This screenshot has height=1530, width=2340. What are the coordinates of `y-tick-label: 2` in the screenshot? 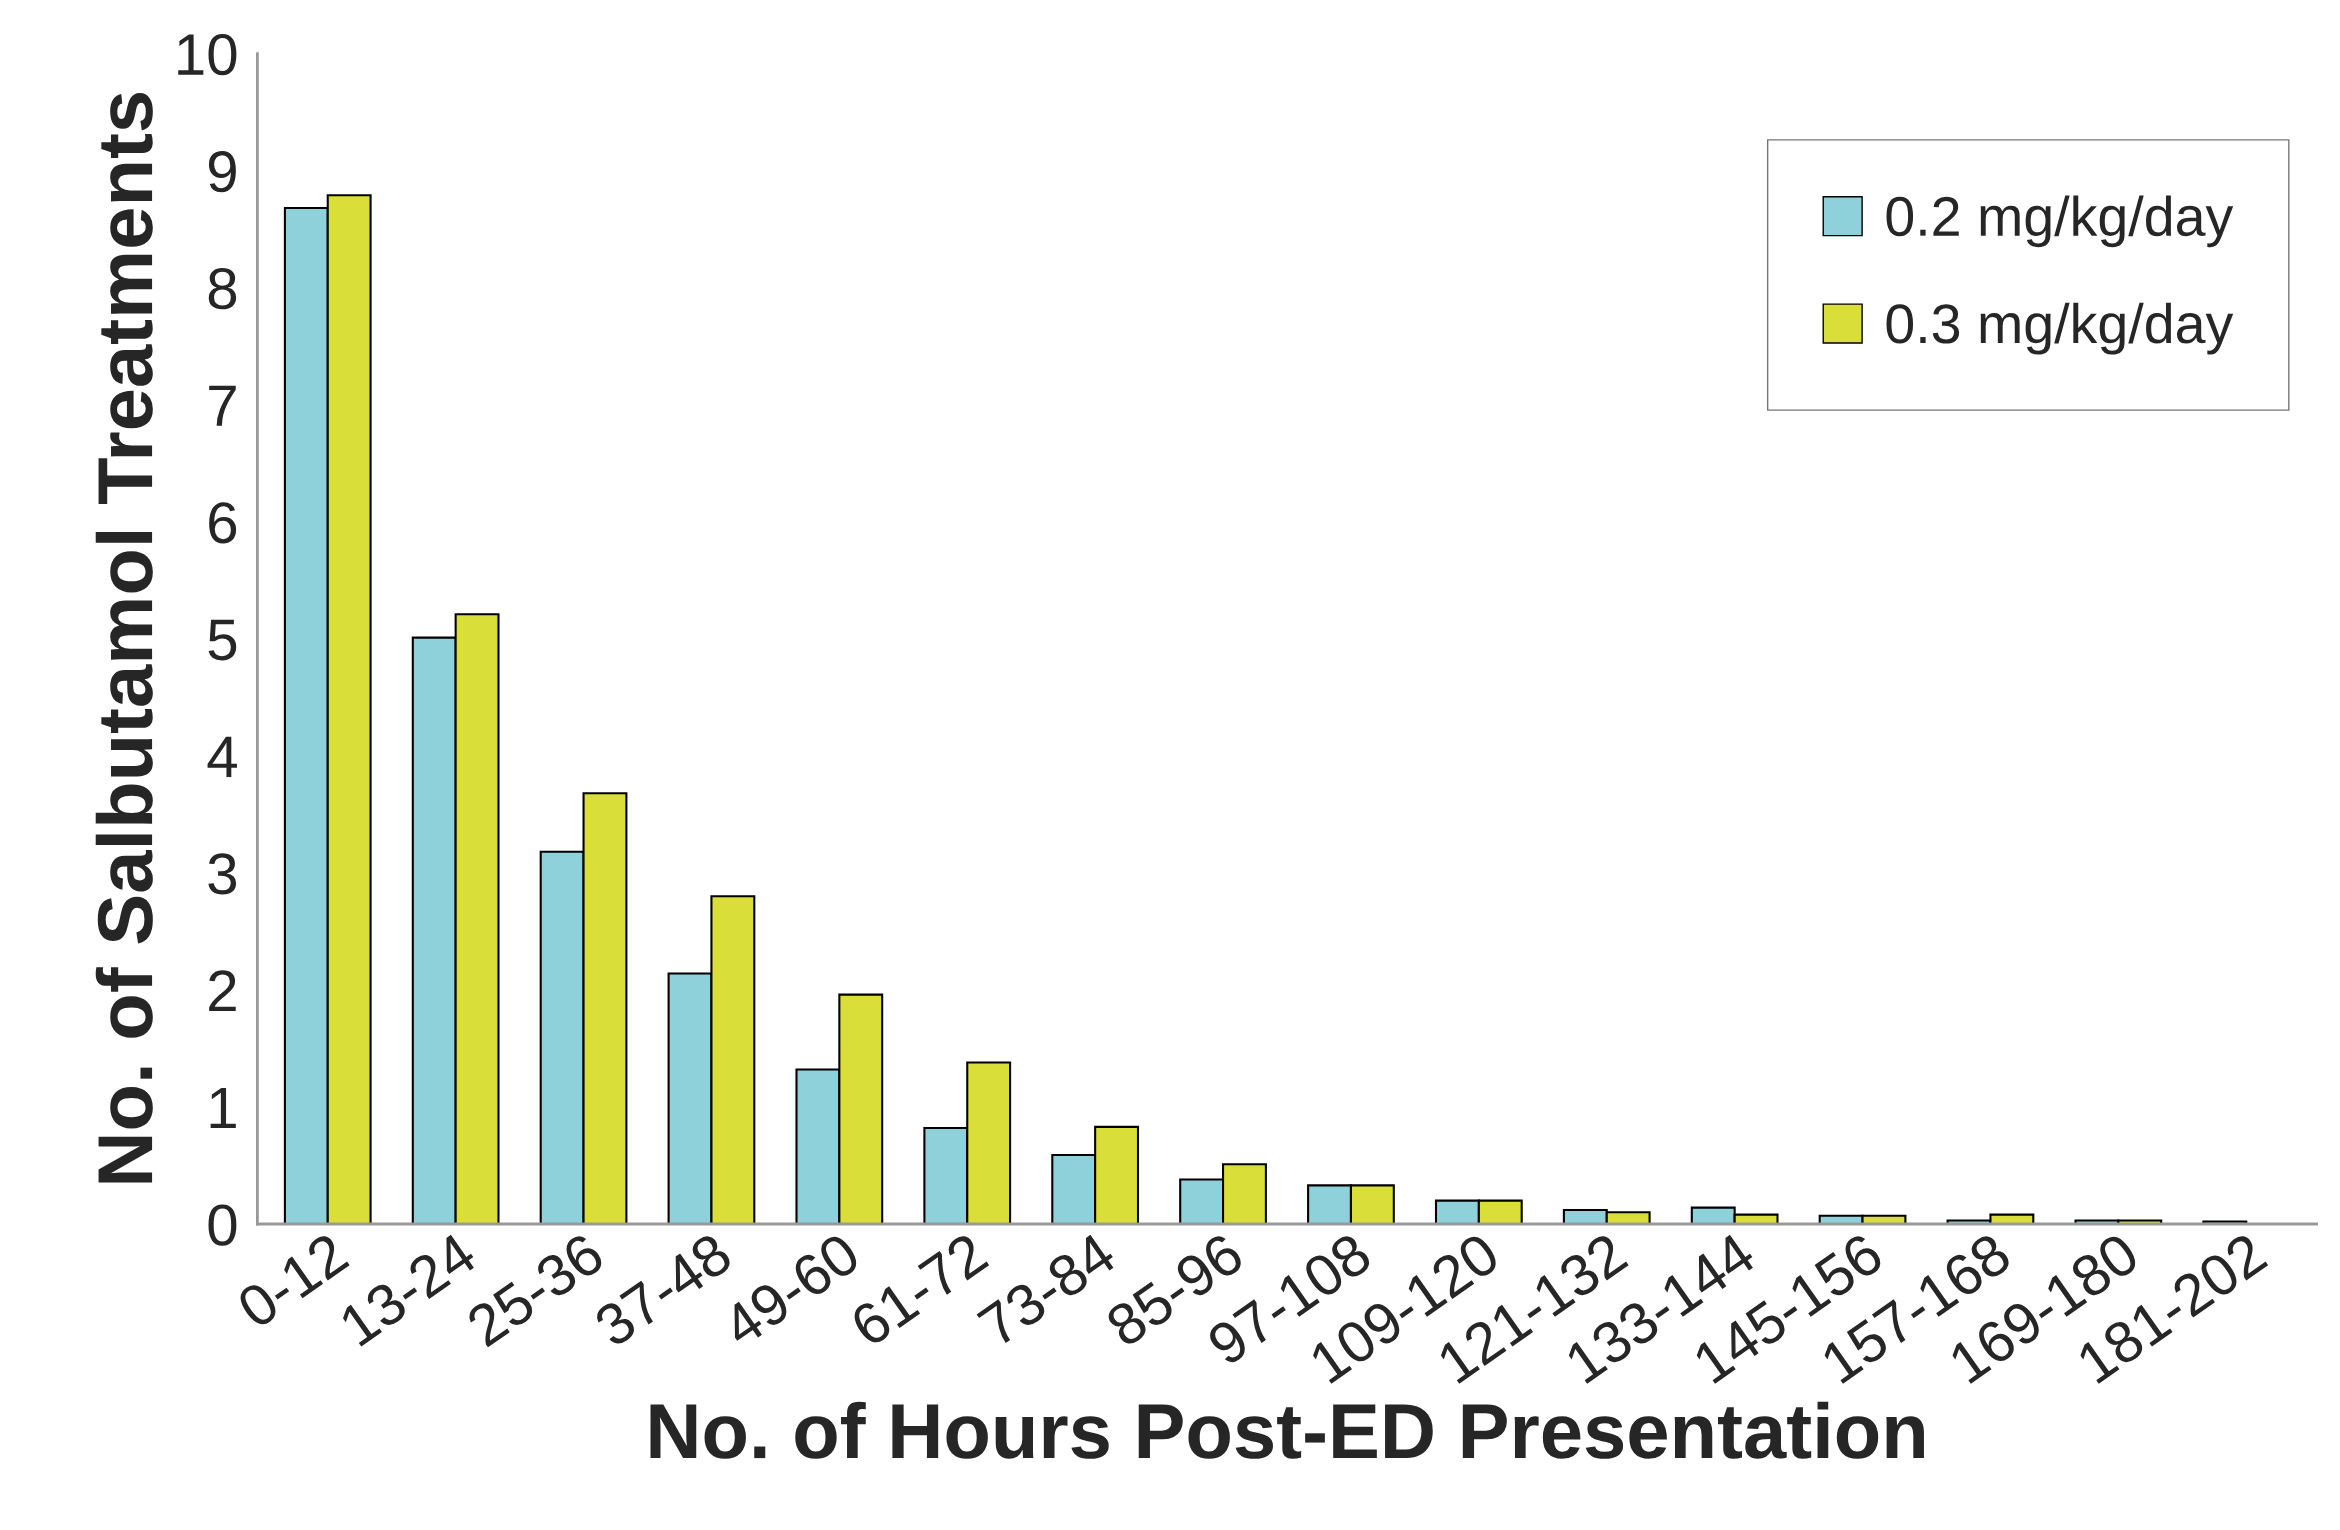 It's located at (222, 991).